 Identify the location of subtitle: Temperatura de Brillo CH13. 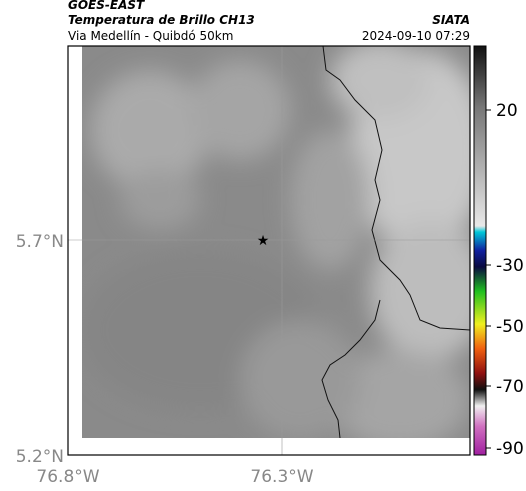
(161, 20).